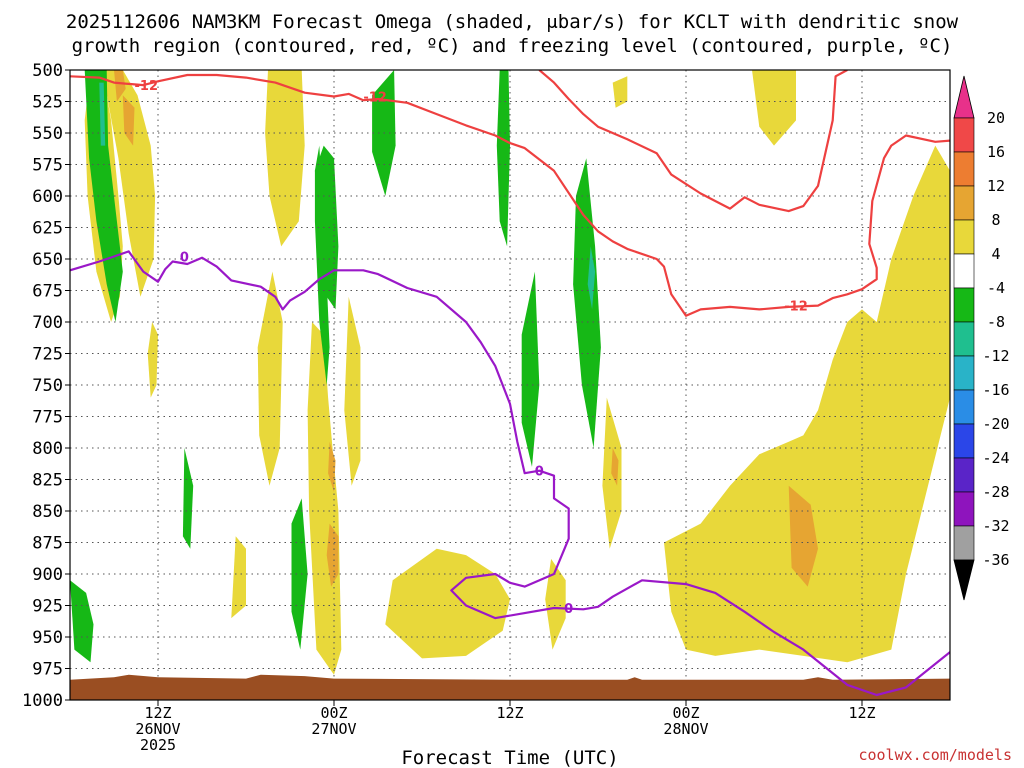 The width and height of the screenshot is (1024, 768). What do you see at coordinates (47, 166) in the screenshot?
I see `y-tick-label: 575` at bounding box center [47, 166].